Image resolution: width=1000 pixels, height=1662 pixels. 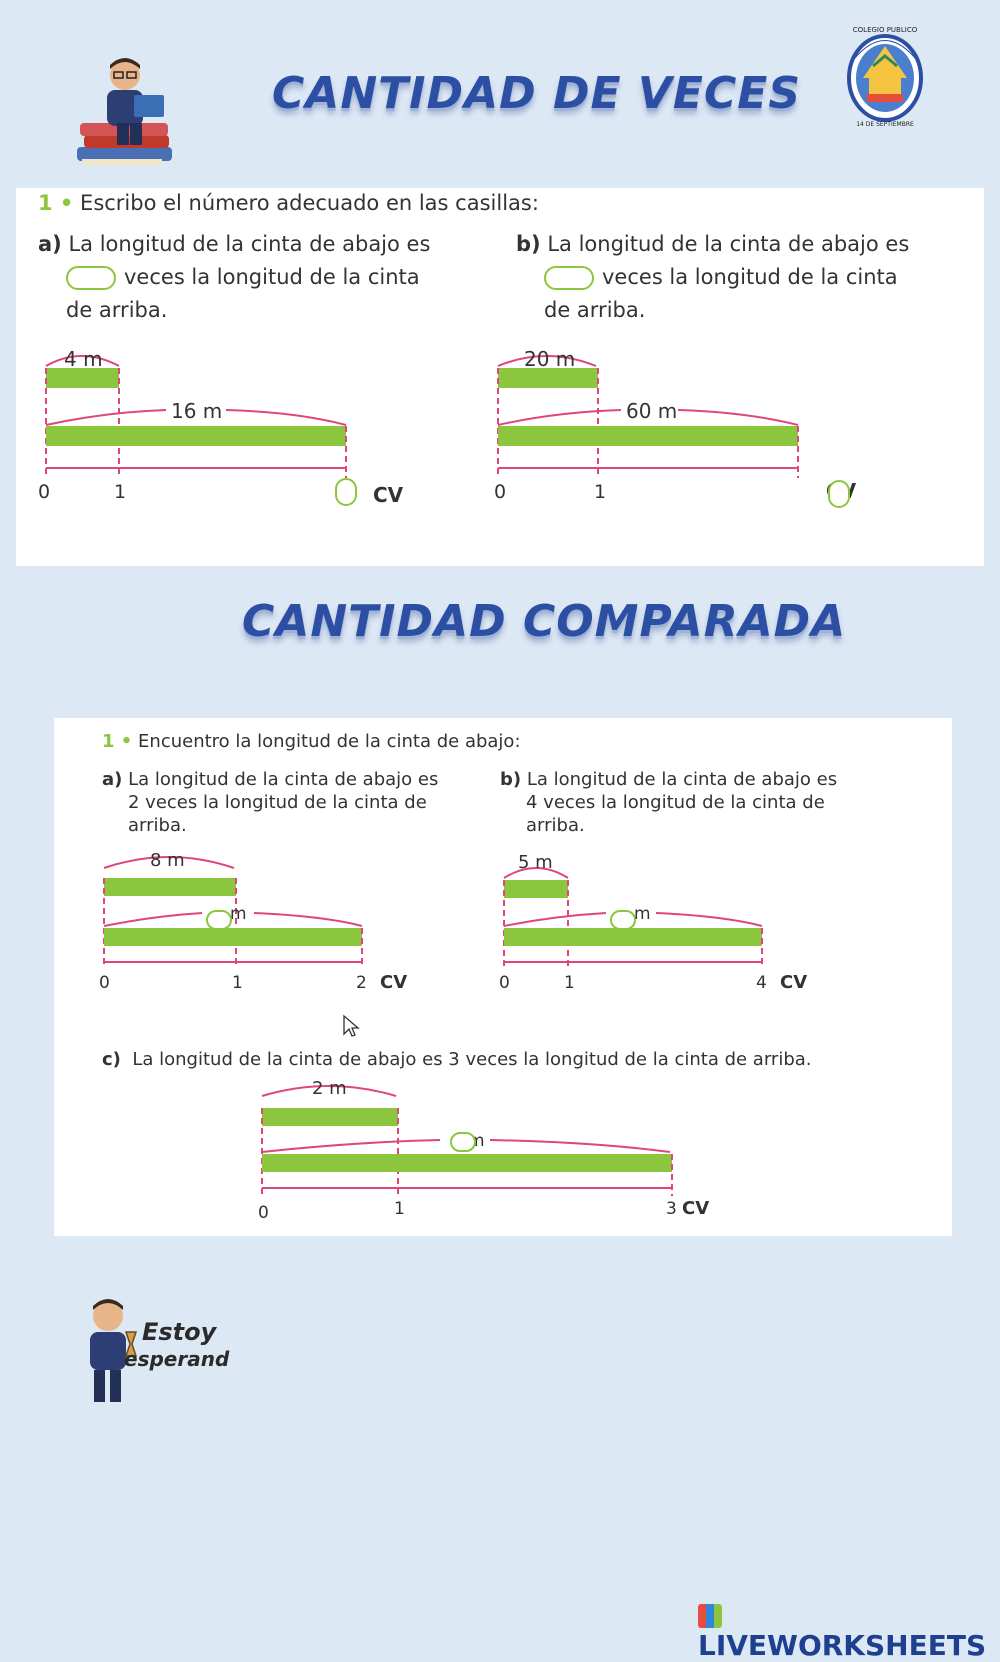 I want to click on exercise-2a-letter: a), so click(x=112, y=779).